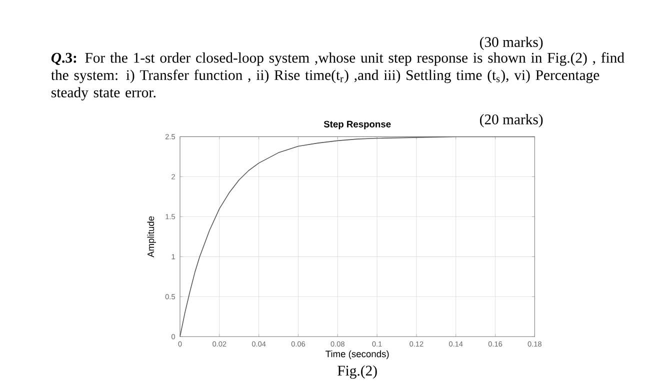  Describe the element at coordinates (357, 355) in the screenshot. I see `x-axis-title: Time (seconds)` at that location.